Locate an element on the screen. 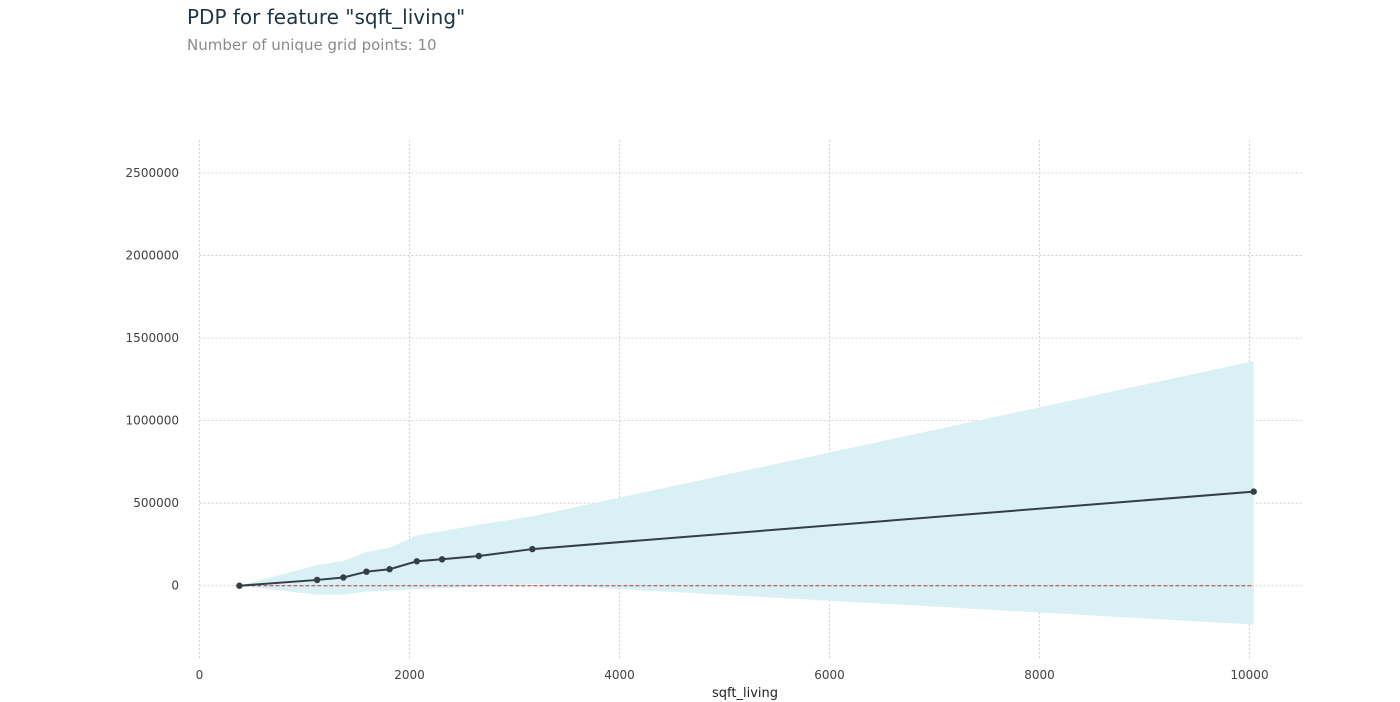 The image size is (1400, 702). y-tick-label: 0 is located at coordinates (175, 586).